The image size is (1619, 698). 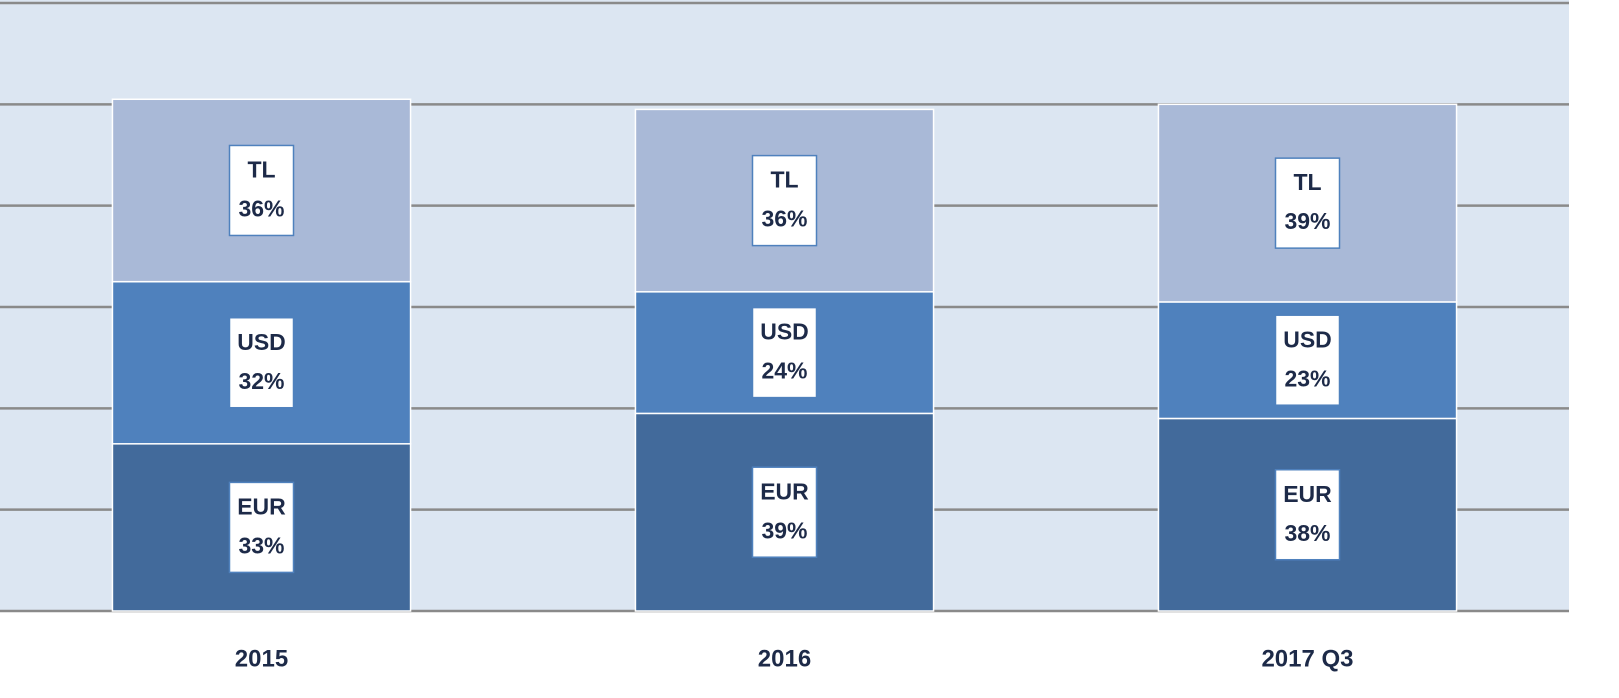 What do you see at coordinates (784, 658) in the screenshot?
I see `x-tick-label: 2016` at bounding box center [784, 658].